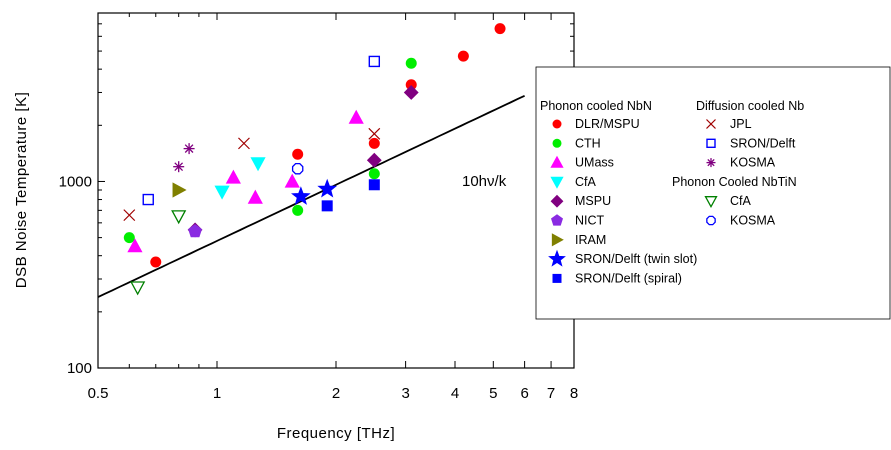  What do you see at coordinates (588, 143) in the screenshot?
I see `legend-entry-cth: CTH` at bounding box center [588, 143].